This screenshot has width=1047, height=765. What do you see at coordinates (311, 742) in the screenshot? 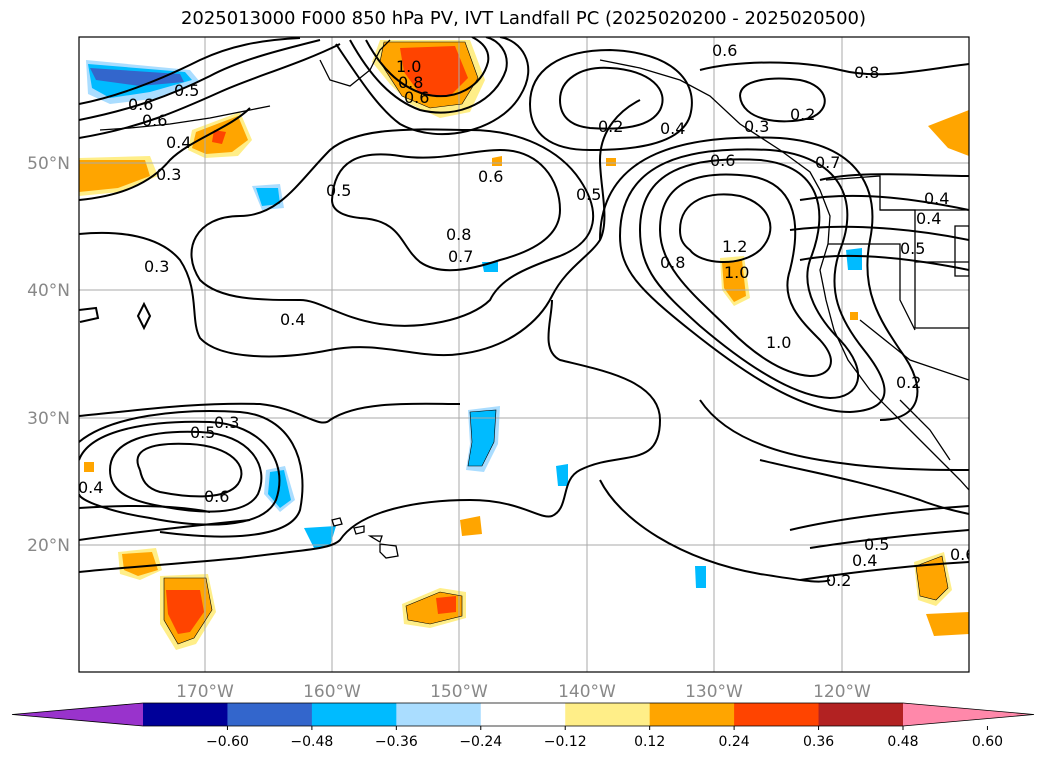
I see `colorbar-tick-label: −0.48` at bounding box center [311, 742].